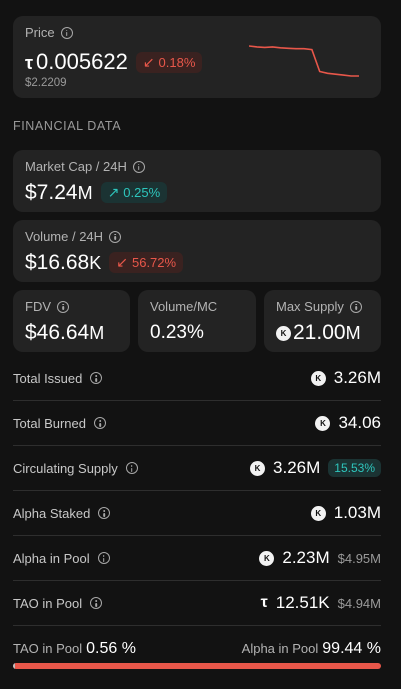  I want to click on fdv-card: FDV $46.64 M, so click(71, 321).